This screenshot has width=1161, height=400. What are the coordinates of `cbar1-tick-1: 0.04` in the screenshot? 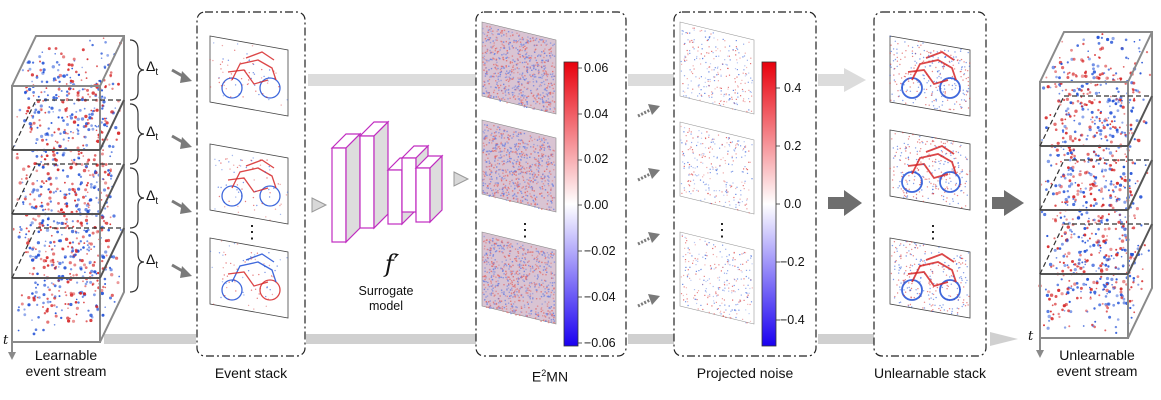 It's located at (596, 114).